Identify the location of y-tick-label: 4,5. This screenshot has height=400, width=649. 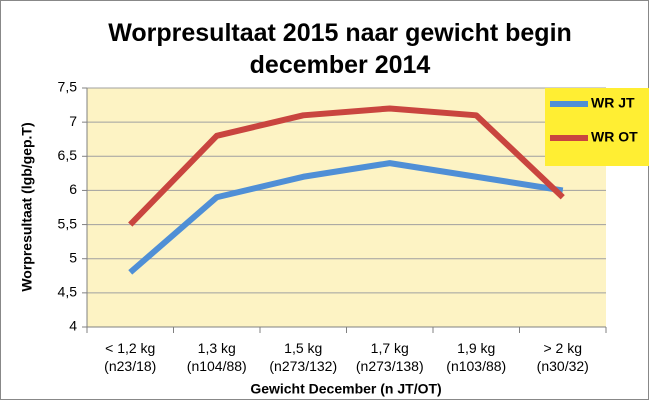
(68, 292).